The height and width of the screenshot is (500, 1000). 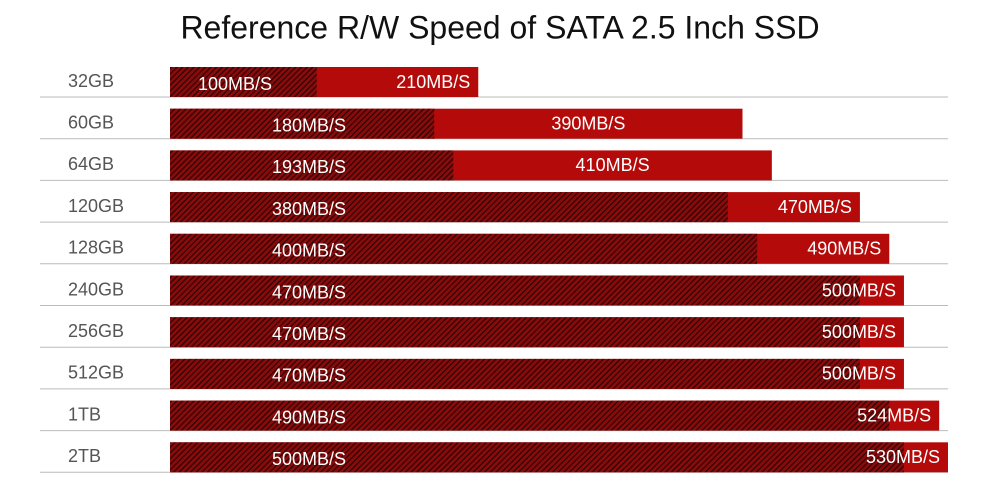 I want to click on write-label: 500MB/S, so click(x=309, y=459).